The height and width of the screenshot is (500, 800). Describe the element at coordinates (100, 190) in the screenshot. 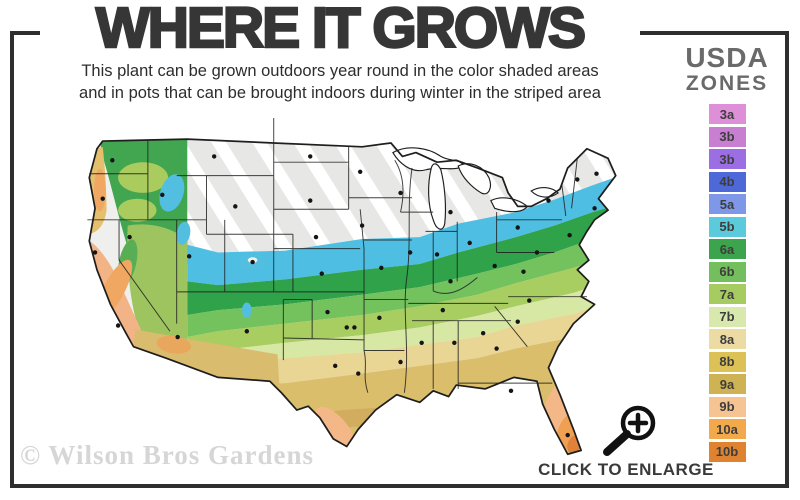

I see `coast-valley-orange` at that location.